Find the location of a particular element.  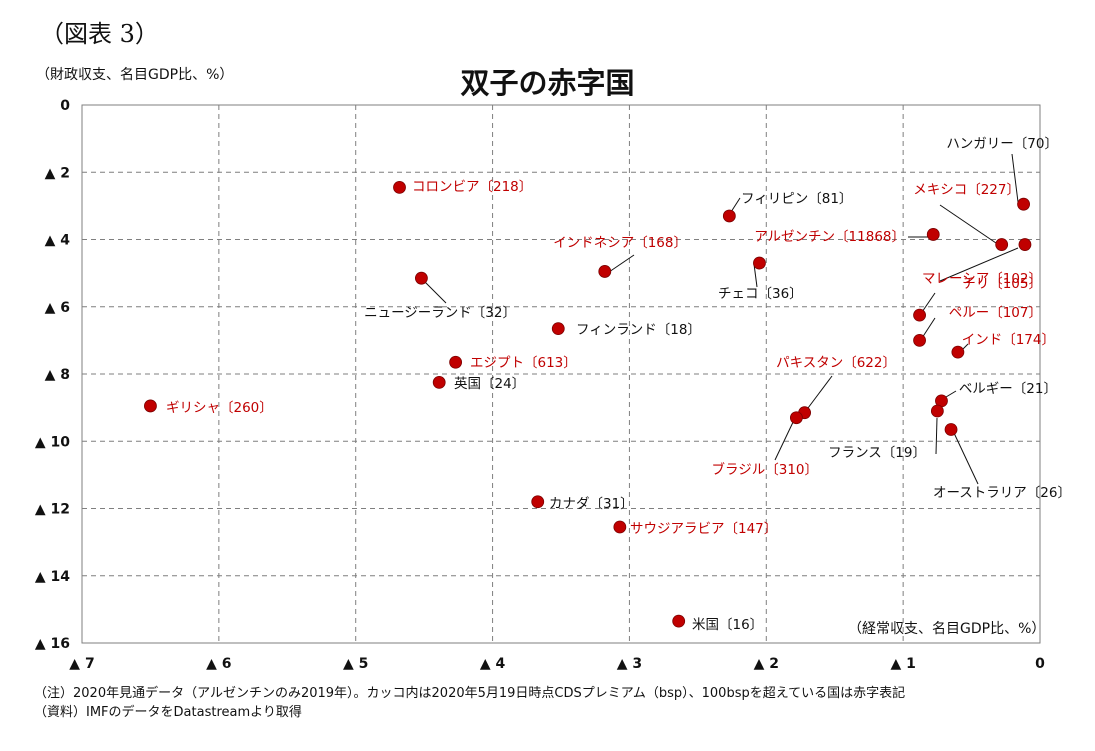

point-label: インド〔174〕 is located at coordinates (1008, 340).